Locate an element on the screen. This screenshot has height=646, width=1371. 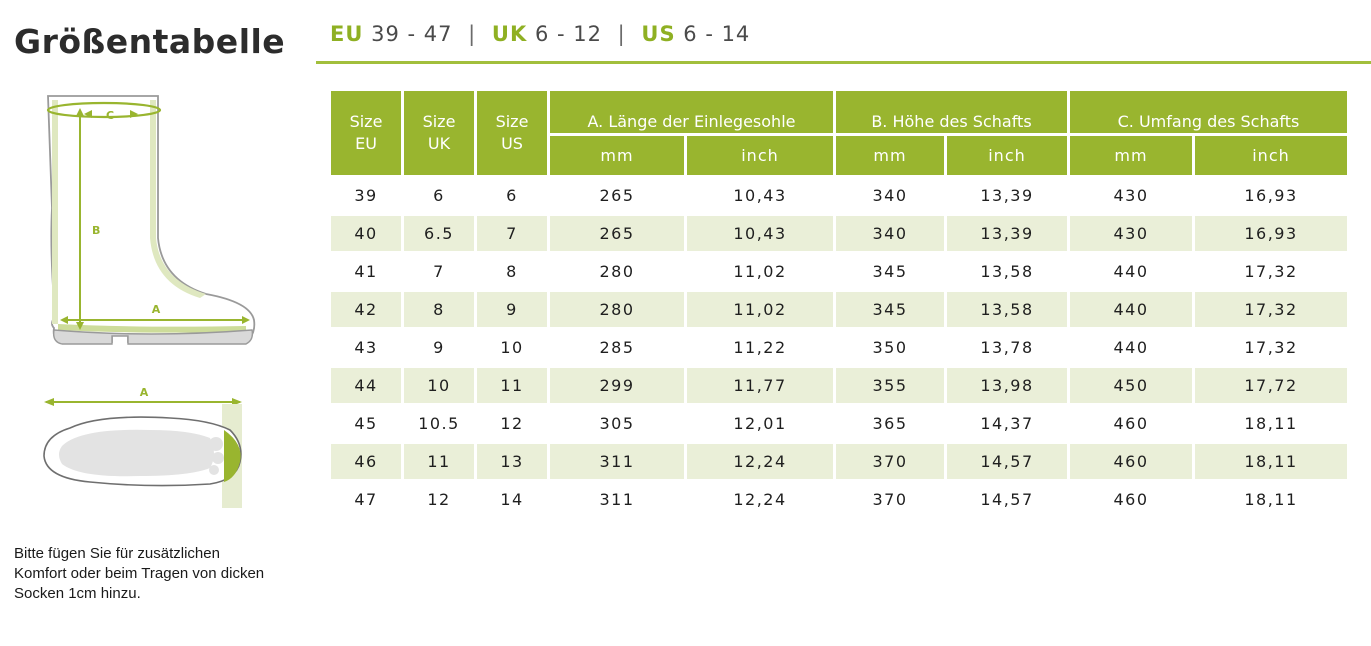
table-row: 47 12 14 311 12,24 370 14,57 460 18,11 is located at coordinates (839, 499).